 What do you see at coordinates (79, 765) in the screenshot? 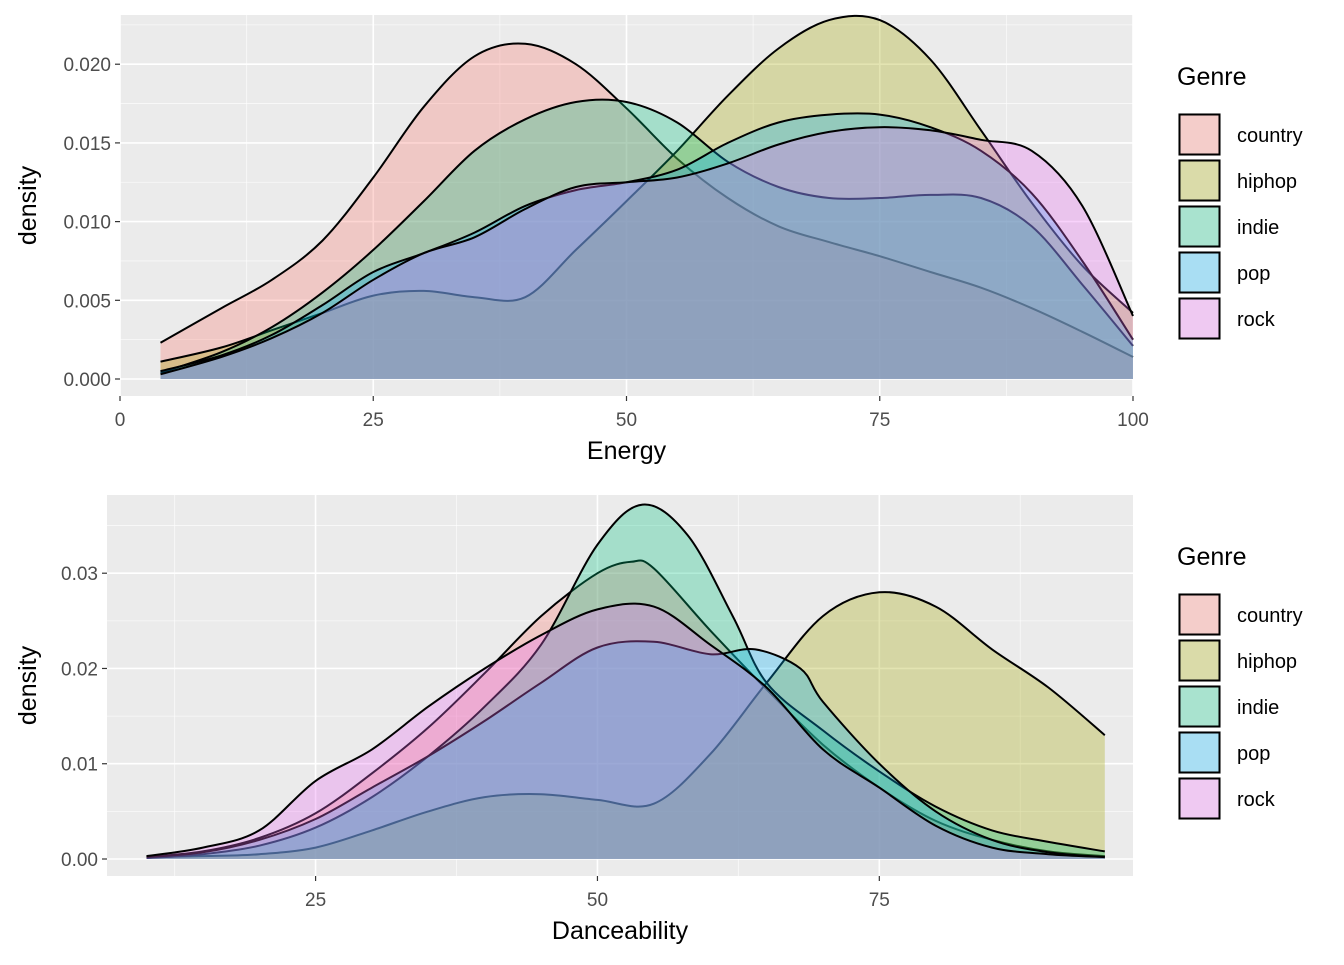
I see `y-tick-label: 0.01` at bounding box center [79, 765].